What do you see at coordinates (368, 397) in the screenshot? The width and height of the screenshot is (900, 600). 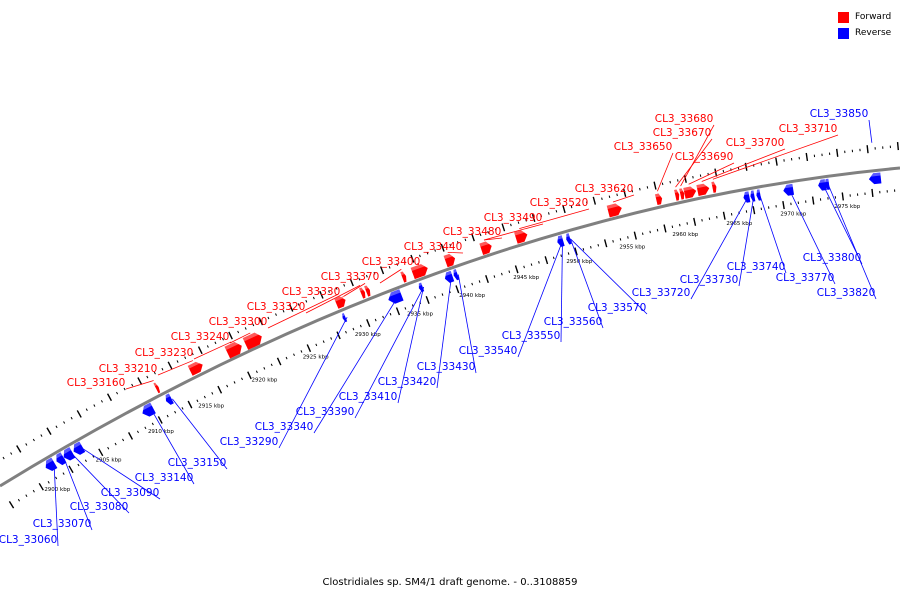 I see `reverse-gene-label: CL3_33410` at bounding box center [368, 397].